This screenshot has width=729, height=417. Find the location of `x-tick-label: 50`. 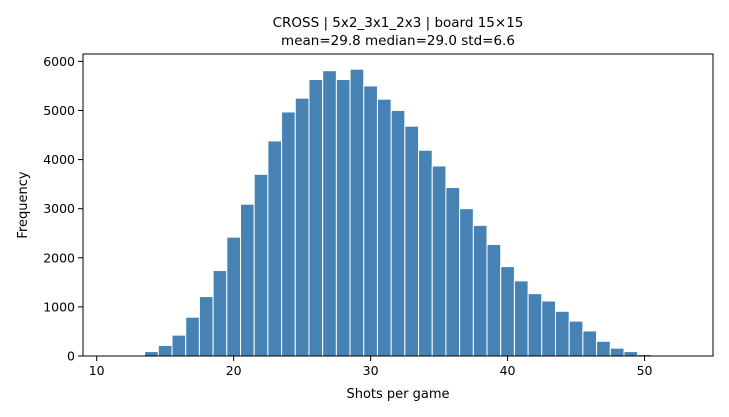

x-tick-label: 50 is located at coordinates (645, 370).